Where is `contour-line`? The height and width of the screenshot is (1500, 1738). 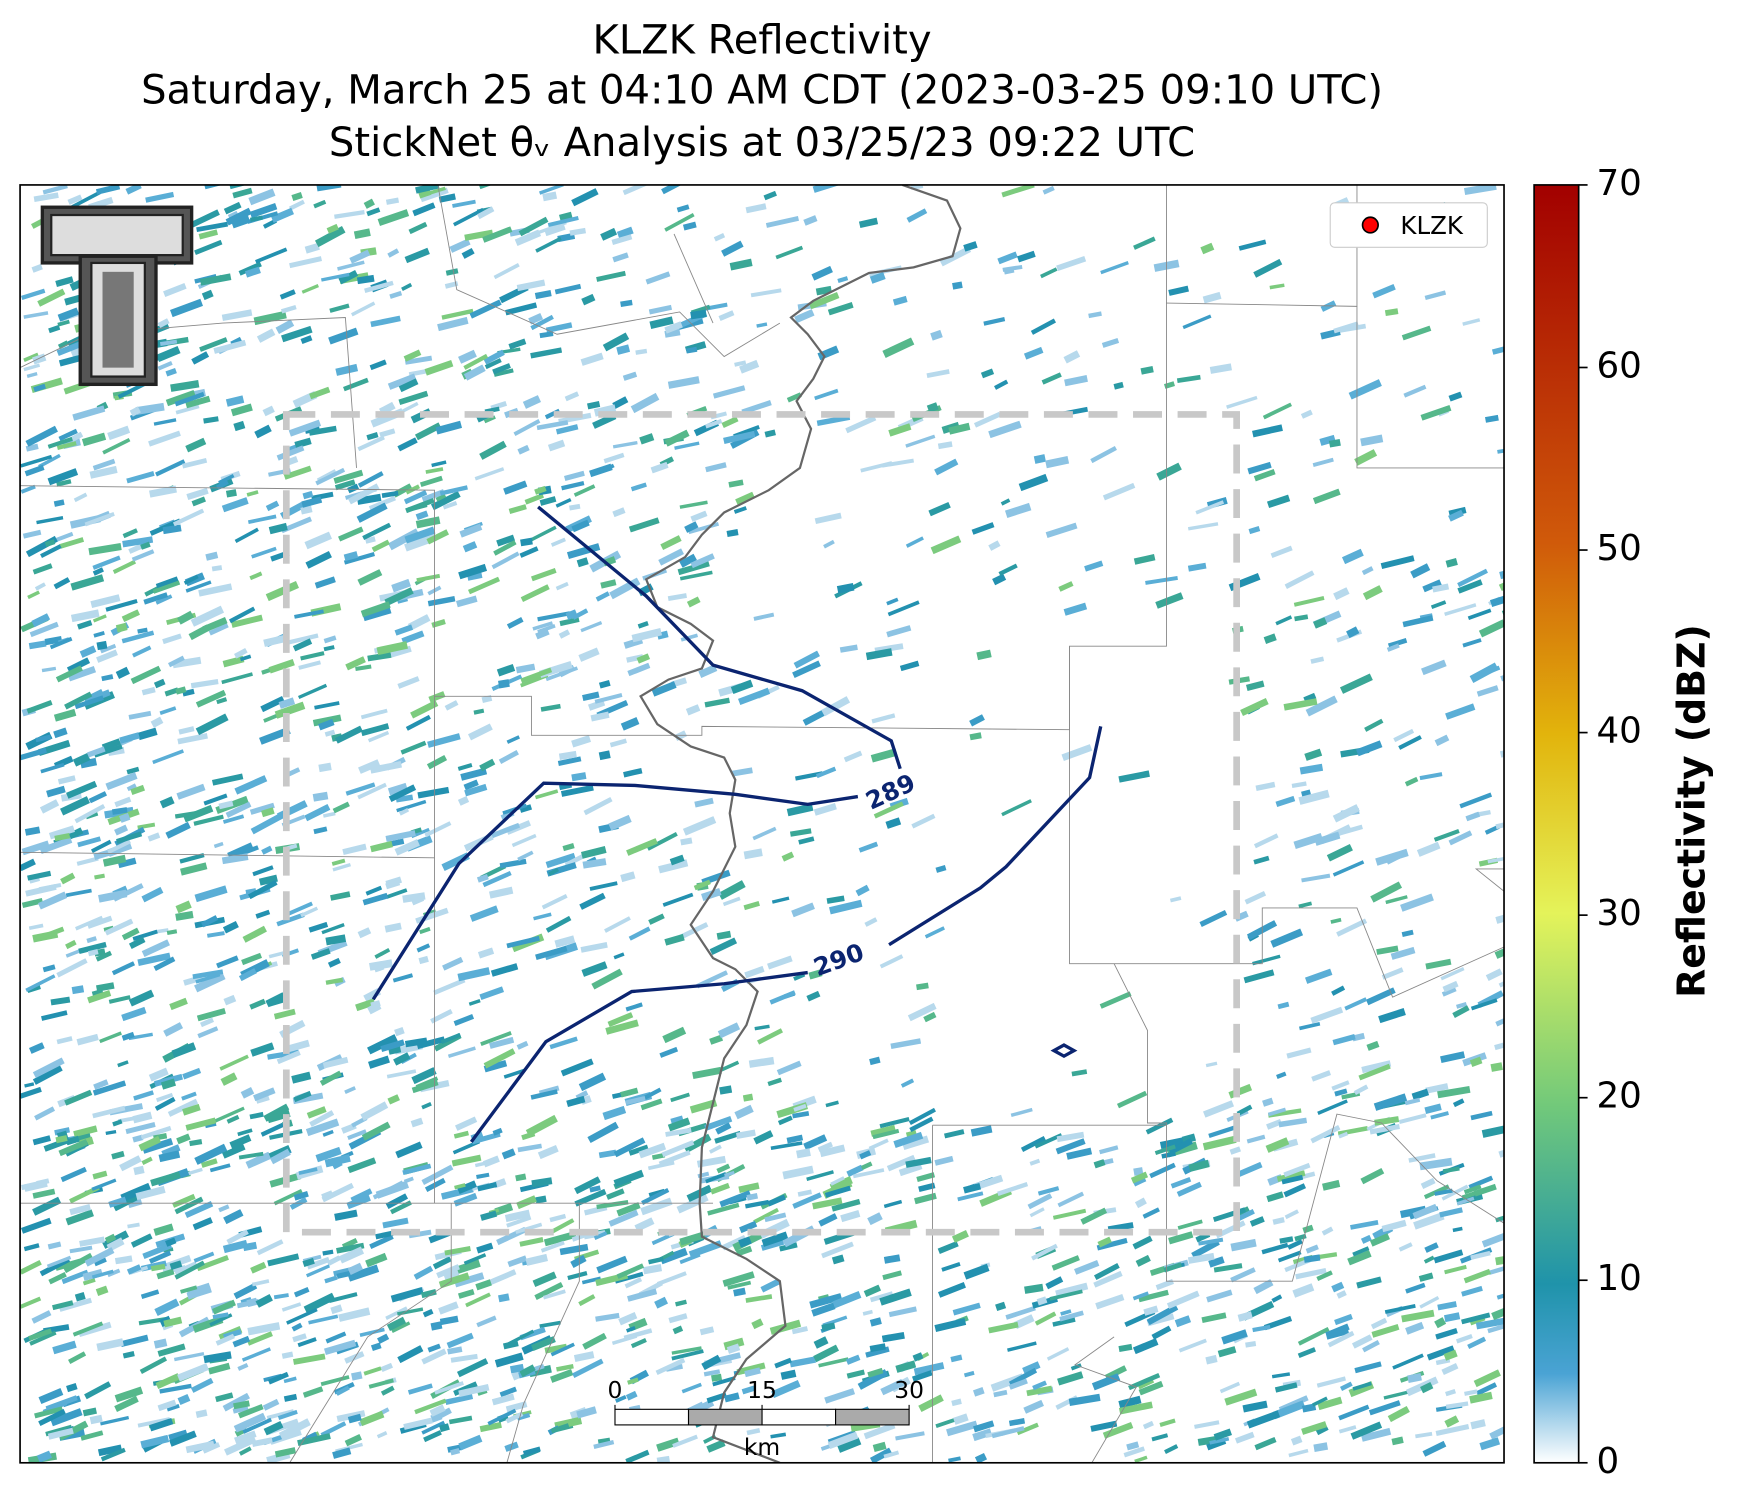 contour-line is located at coordinates (615, 891).